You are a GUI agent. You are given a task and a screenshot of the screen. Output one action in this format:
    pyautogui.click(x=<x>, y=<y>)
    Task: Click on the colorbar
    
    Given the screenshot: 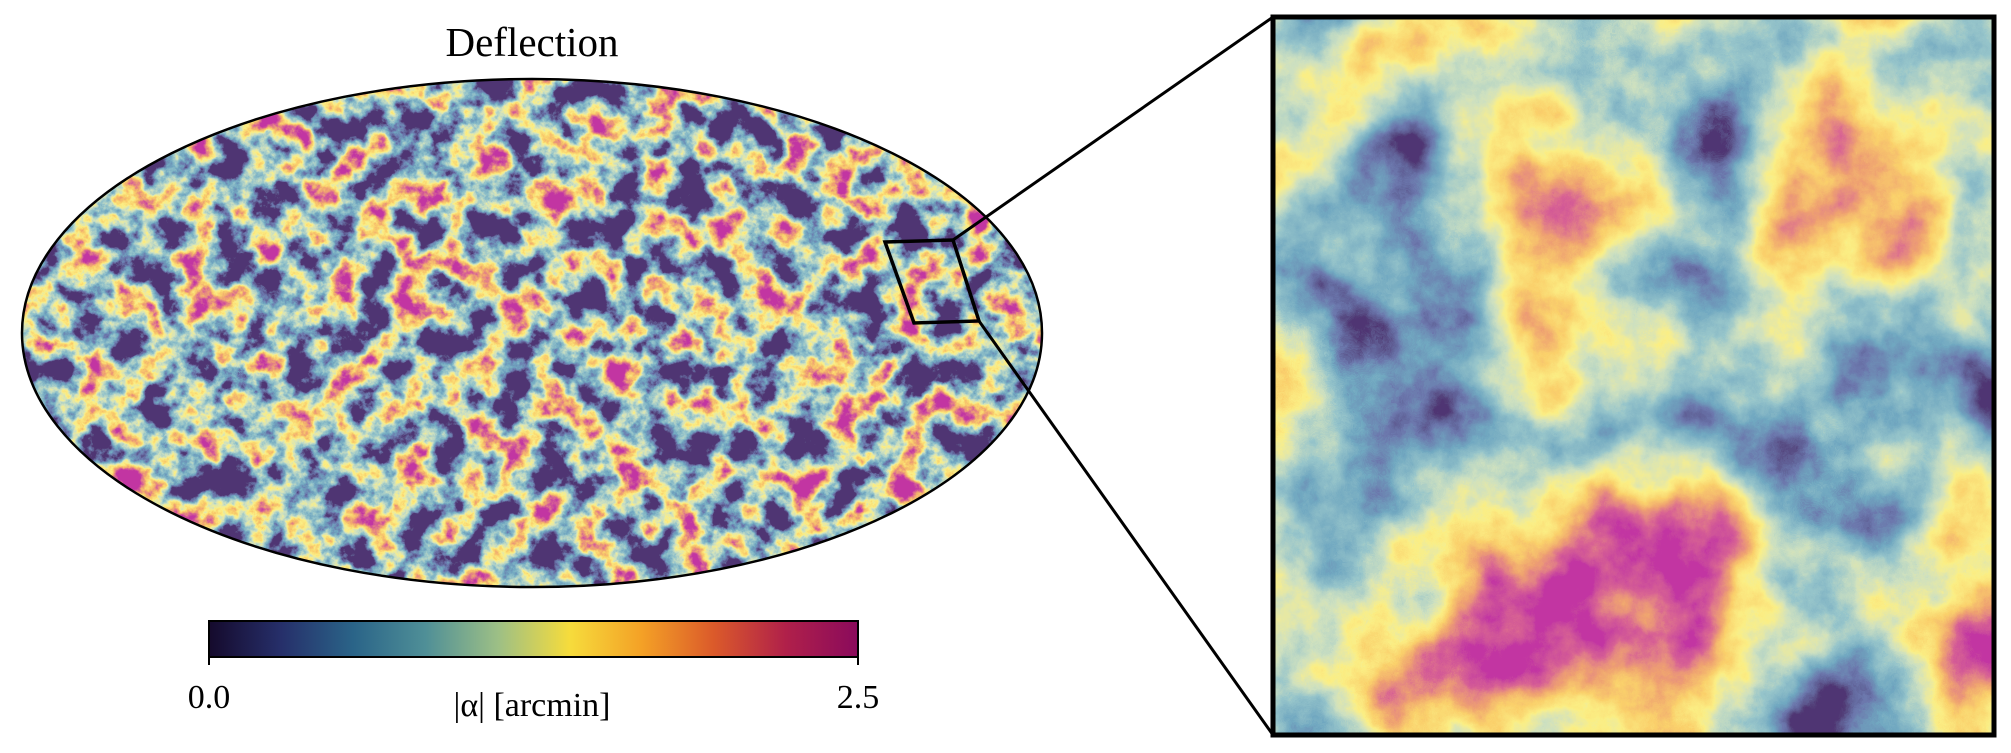 What is the action you would take?
    pyautogui.click(x=533, y=639)
    